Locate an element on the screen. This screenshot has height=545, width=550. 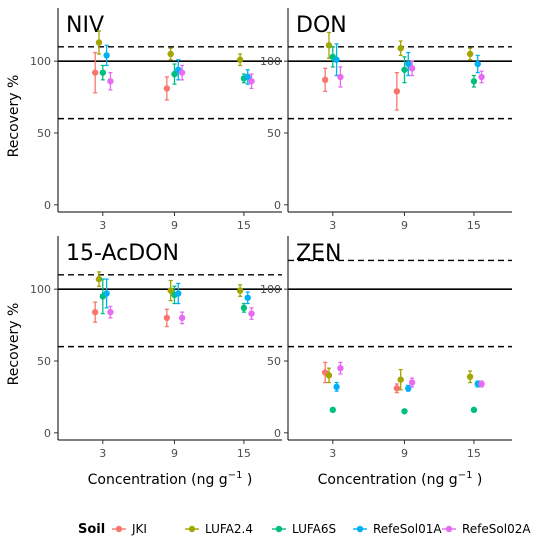
panel-title: NIV is located at coordinates (85, 25).